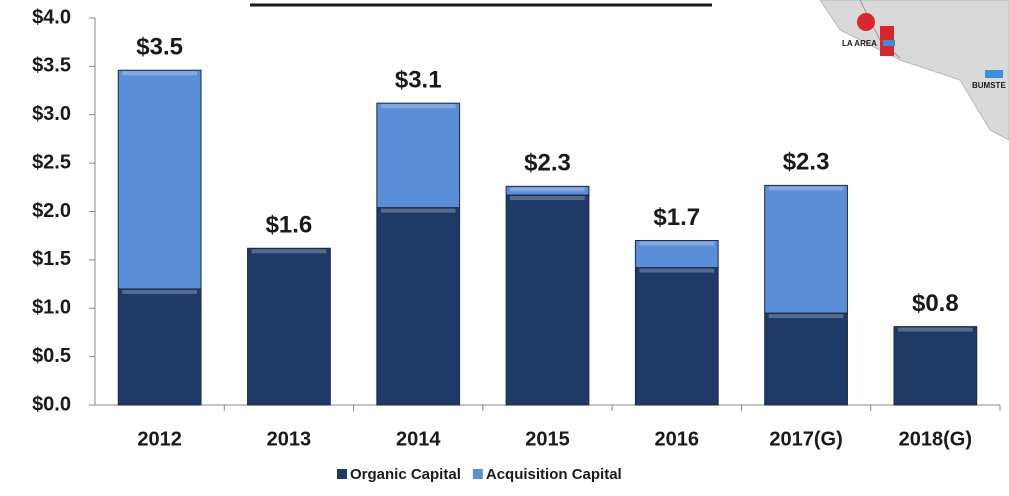  I want to click on map-label: LA AREA, so click(859, 43).